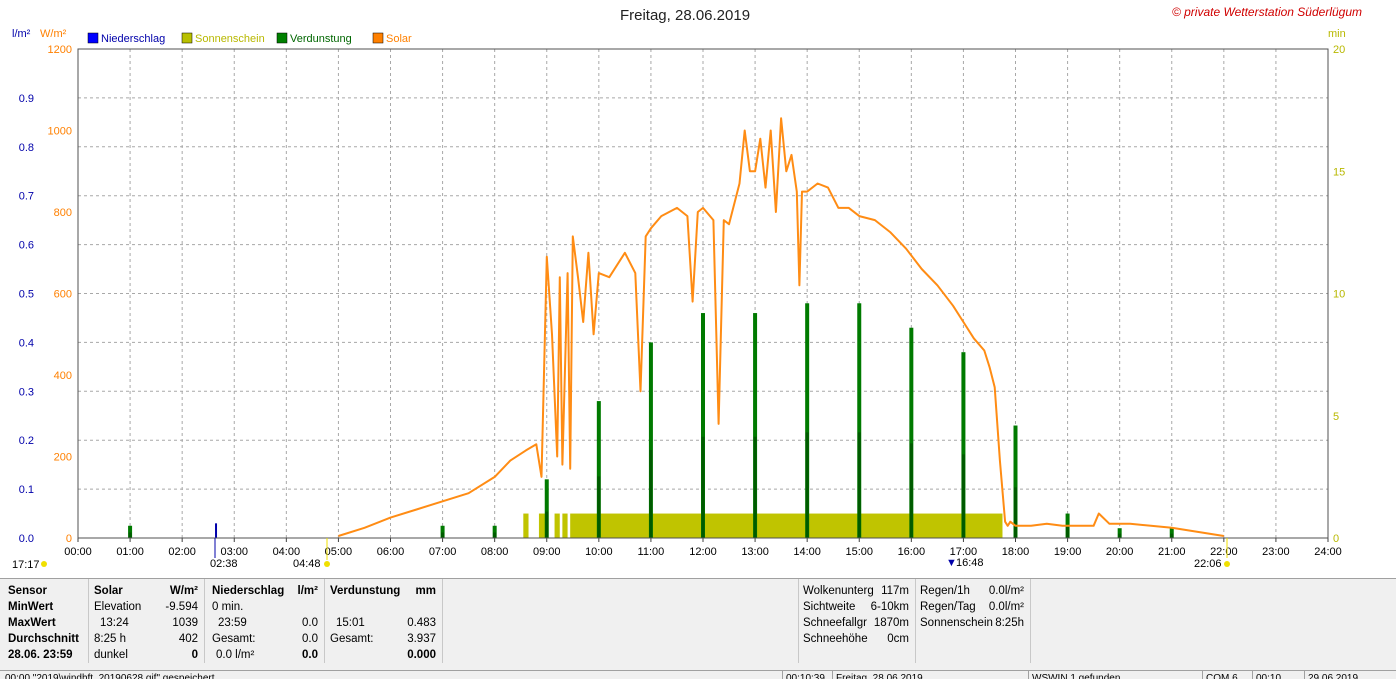  What do you see at coordinates (232, 623) in the screenshot?
I see `precip-max-label: 23:59` at bounding box center [232, 623].